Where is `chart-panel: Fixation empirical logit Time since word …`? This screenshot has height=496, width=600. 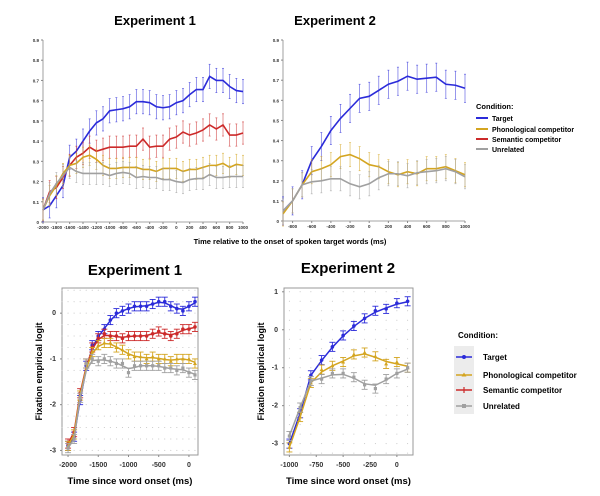
chart-panel: Fixation empirical logit Time since word … is located at coordinates (116, 387).